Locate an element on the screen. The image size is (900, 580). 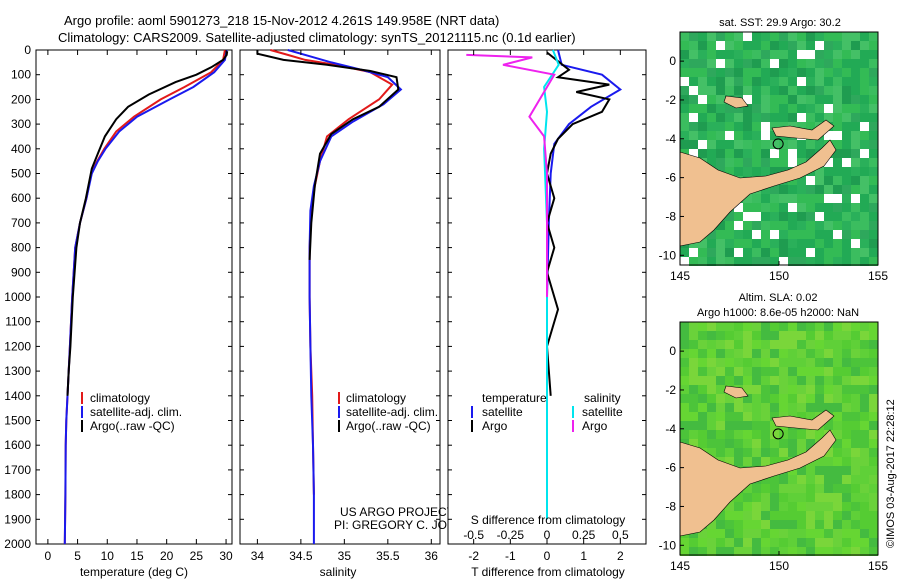
x-tick-label: 5 is located at coordinates (77, 556).